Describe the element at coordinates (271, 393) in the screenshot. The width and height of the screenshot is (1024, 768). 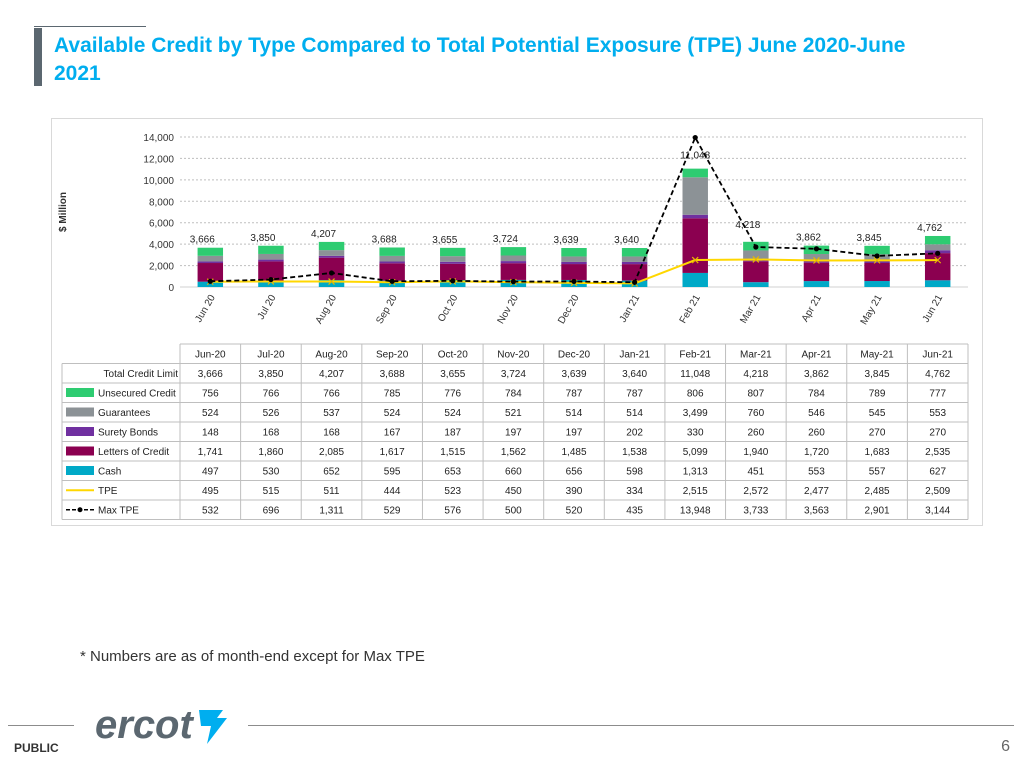
I see `table-cell: 766` at that location.